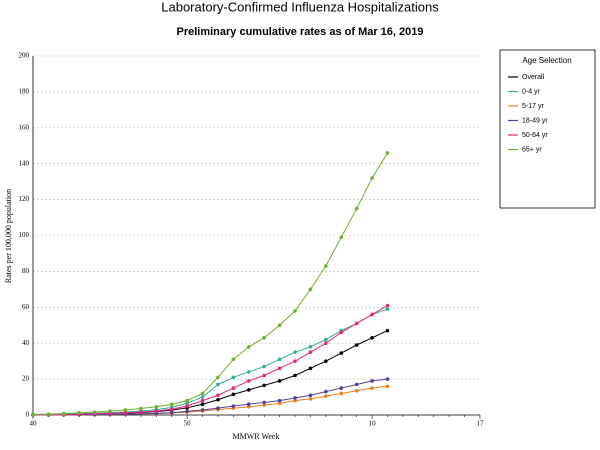 The height and width of the screenshot is (450, 600). What do you see at coordinates (373, 424) in the screenshot?
I see `x-tick-label: 10` at bounding box center [373, 424].